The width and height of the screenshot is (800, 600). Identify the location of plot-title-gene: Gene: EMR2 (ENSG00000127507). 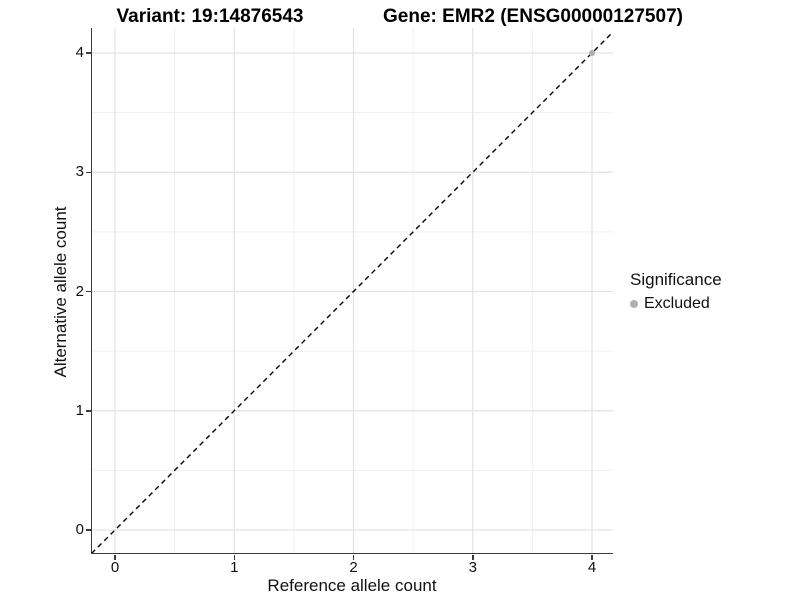
(533, 16).